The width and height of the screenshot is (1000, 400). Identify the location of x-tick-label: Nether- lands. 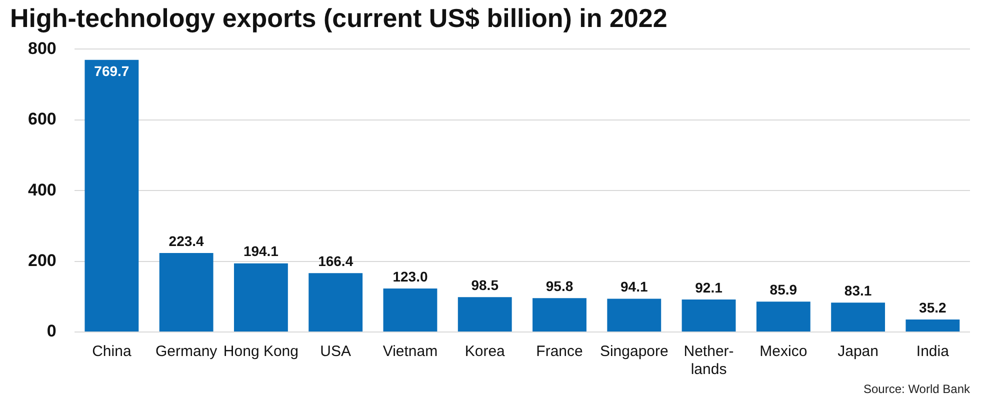
(709, 360).